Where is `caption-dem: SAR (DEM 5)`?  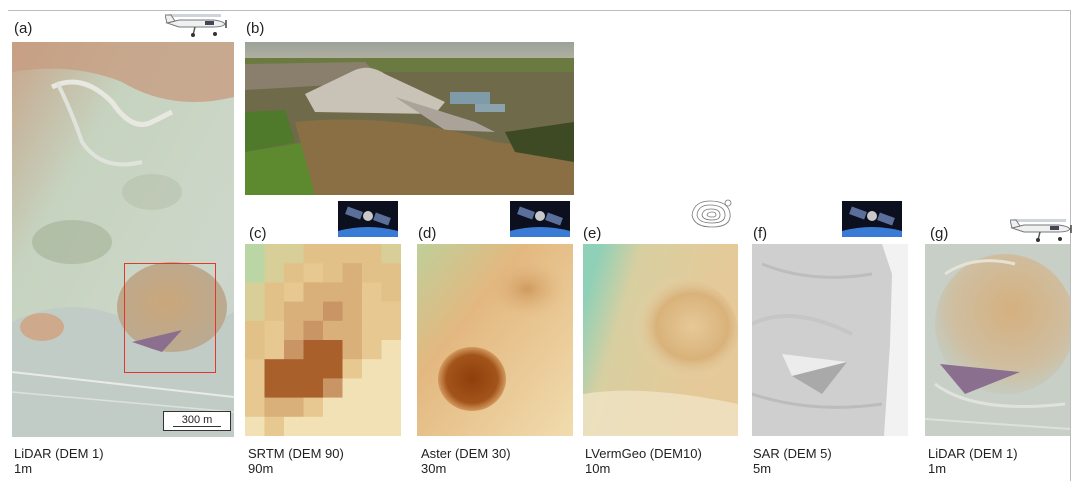 caption-dem: SAR (DEM 5) is located at coordinates (792, 453).